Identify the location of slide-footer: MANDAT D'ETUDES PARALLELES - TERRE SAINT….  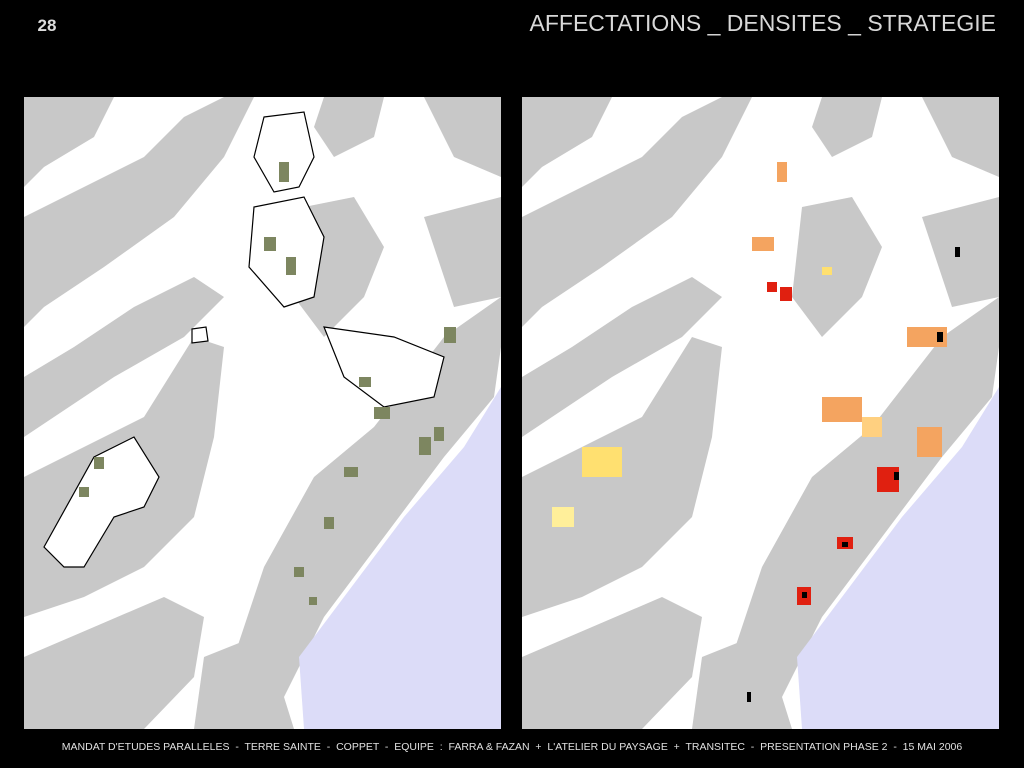
(512, 747).